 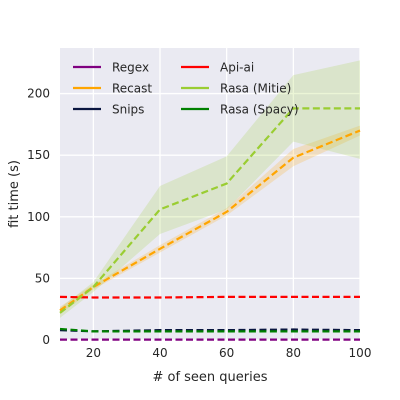 What do you see at coordinates (209, 297) in the screenshot?
I see `series-line-api-ai` at bounding box center [209, 297].